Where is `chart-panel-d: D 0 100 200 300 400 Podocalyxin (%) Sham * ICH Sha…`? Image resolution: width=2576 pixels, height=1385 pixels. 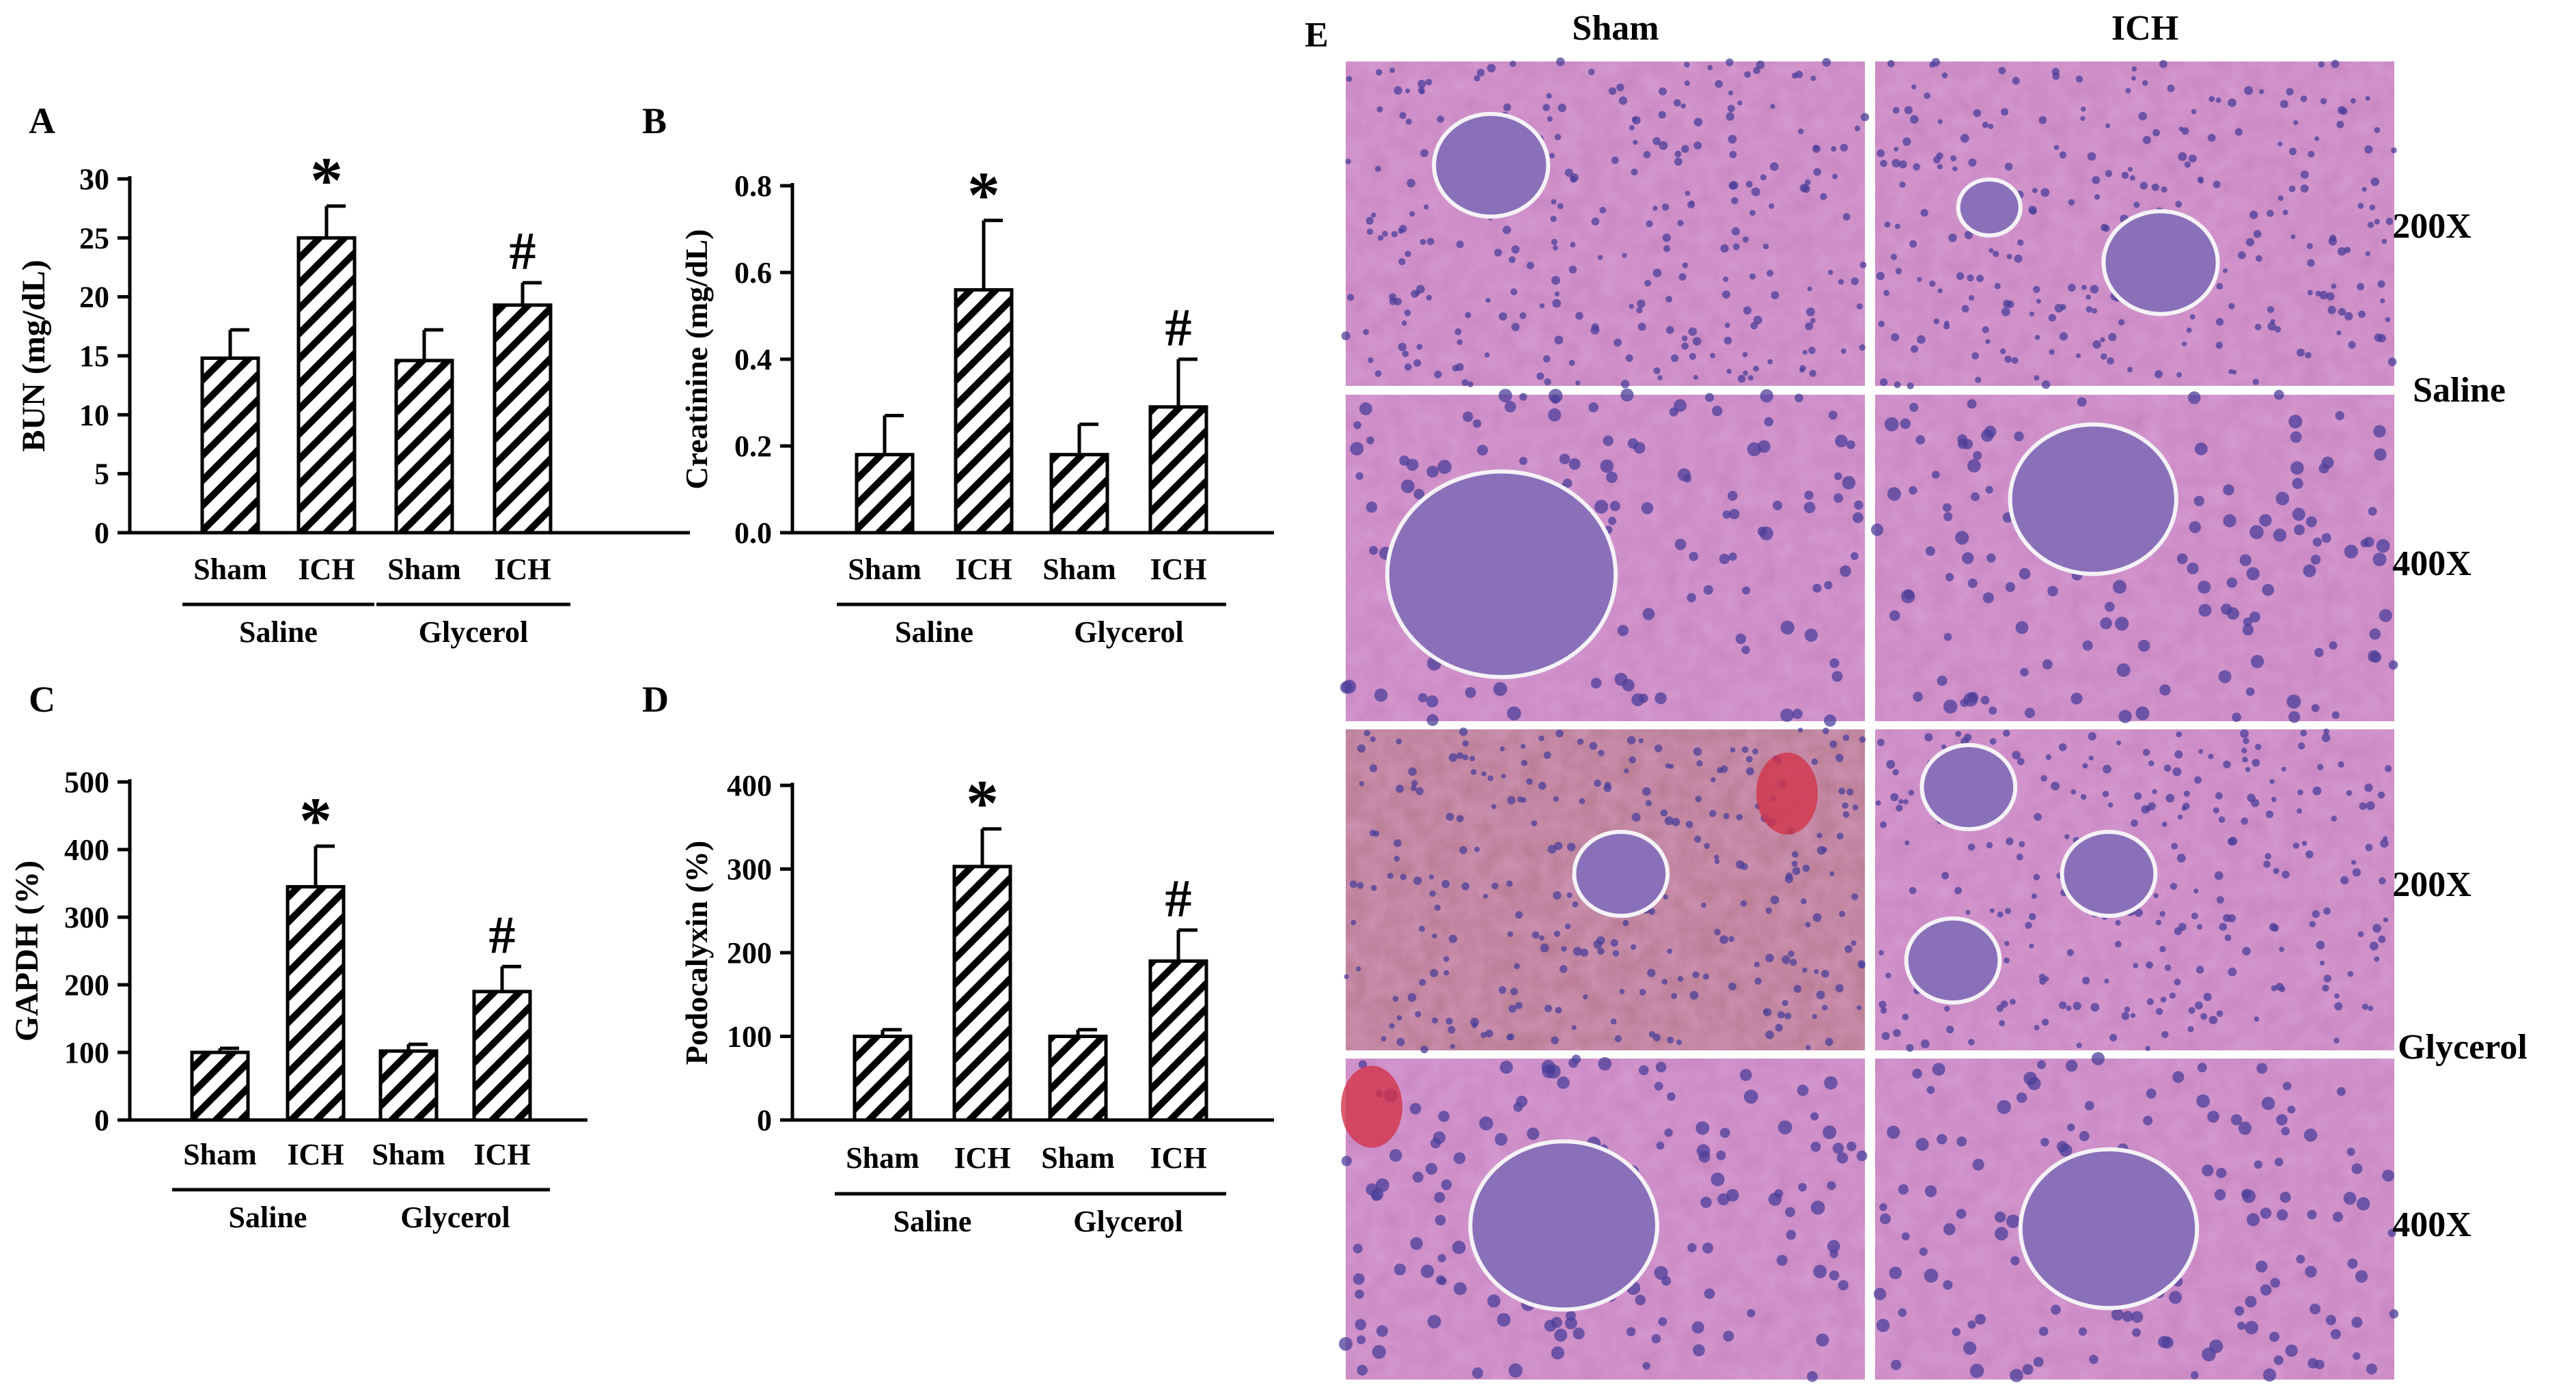 chart-panel-d: D 0 100 200 300 400 Podocalyxin (%) Sham * ICH Sha… is located at coordinates (958, 958).